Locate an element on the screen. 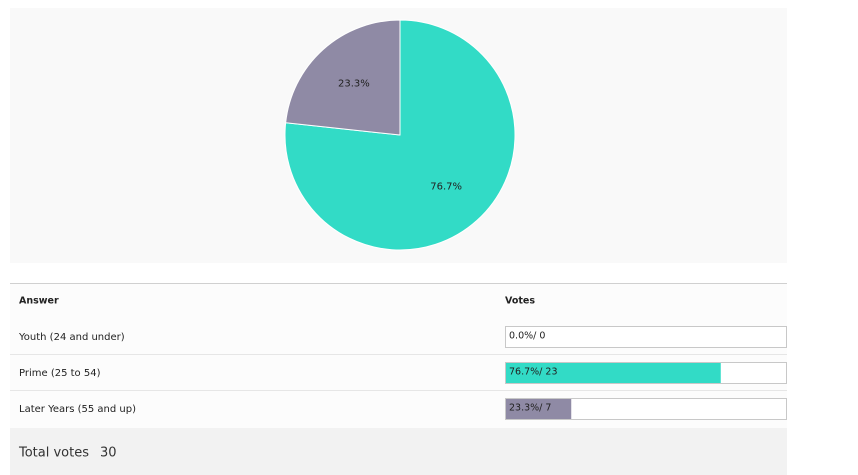  pie-slice is located at coordinates (343, 77).